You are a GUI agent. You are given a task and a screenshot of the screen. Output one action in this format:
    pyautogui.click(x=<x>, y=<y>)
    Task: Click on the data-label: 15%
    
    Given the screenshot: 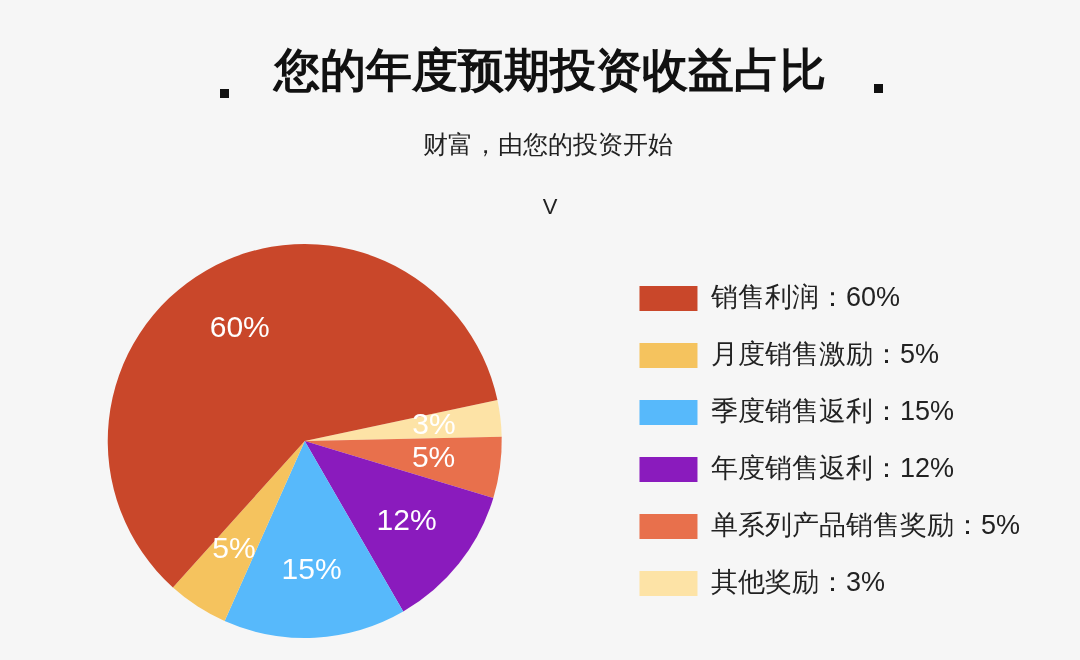 What is the action you would take?
    pyautogui.click(x=311, y=569)
    